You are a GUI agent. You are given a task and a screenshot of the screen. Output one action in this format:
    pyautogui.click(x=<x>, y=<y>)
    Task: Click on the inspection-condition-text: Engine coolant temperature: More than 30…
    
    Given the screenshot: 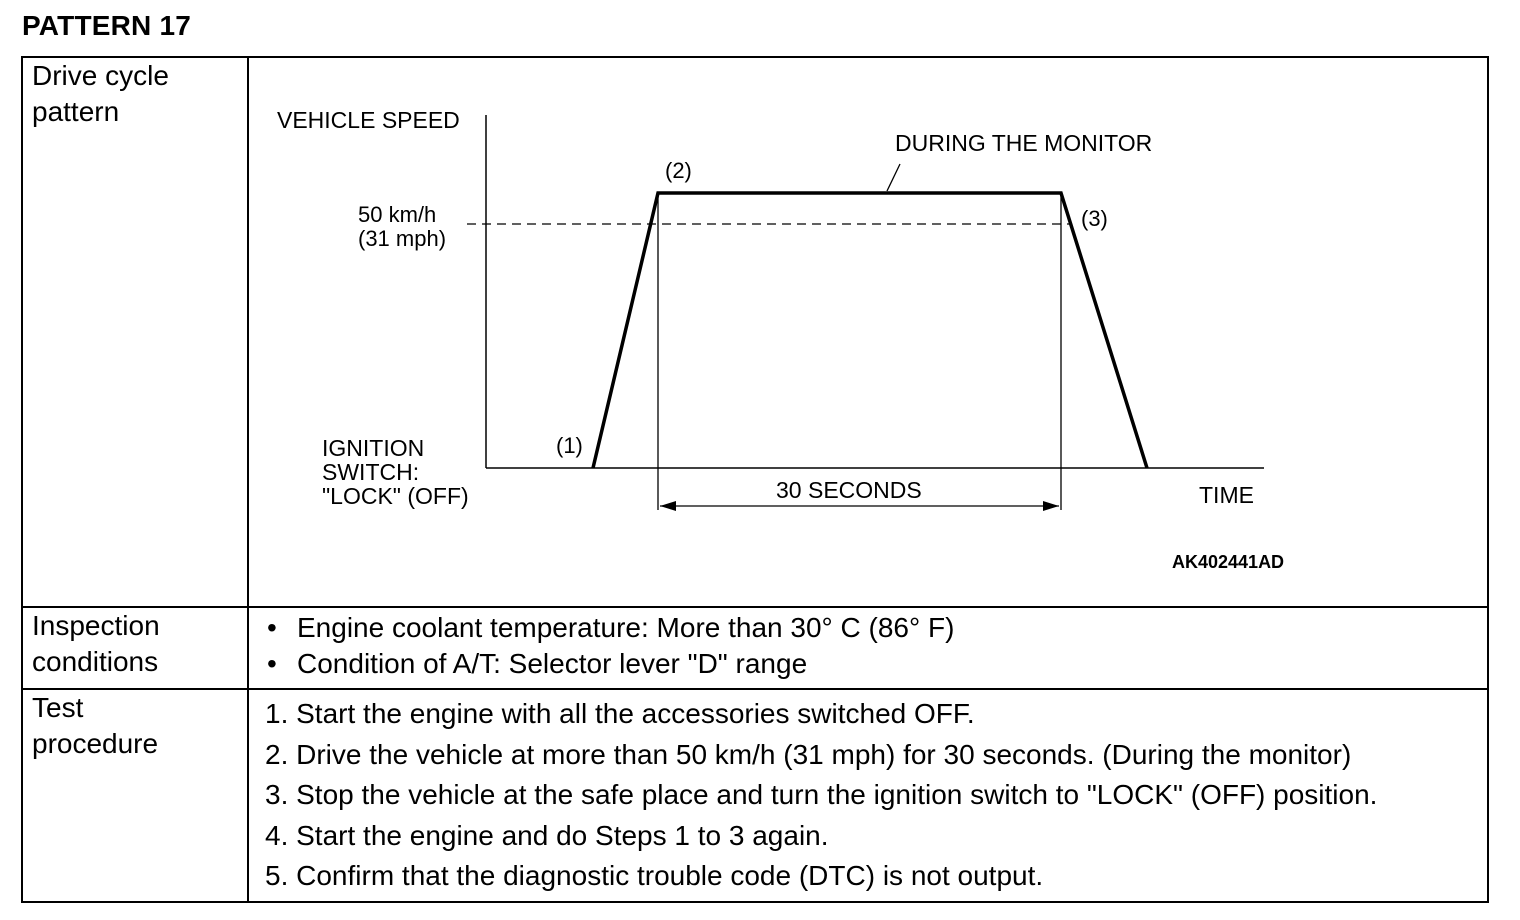 What is the action you would take?
    pyautogui.click(x=626, y=627)
    